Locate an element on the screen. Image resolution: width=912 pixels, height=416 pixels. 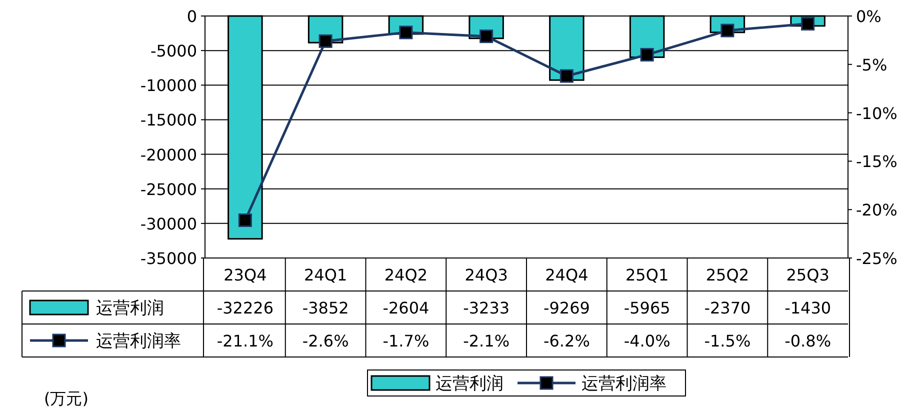
data-label: -3233 is located at coordinates (486, 308).